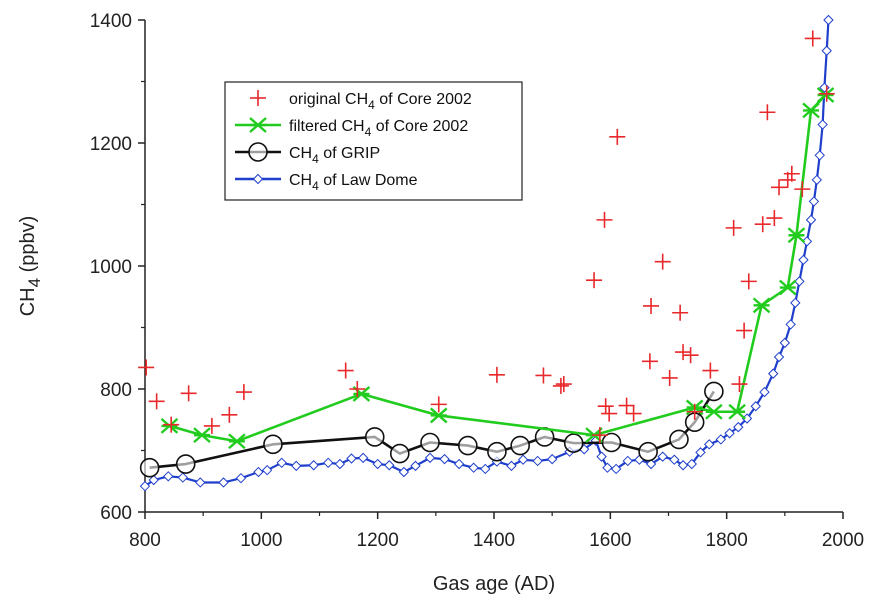  I want to click on x-axis-title: Gas age (AD), so click(494, 584).